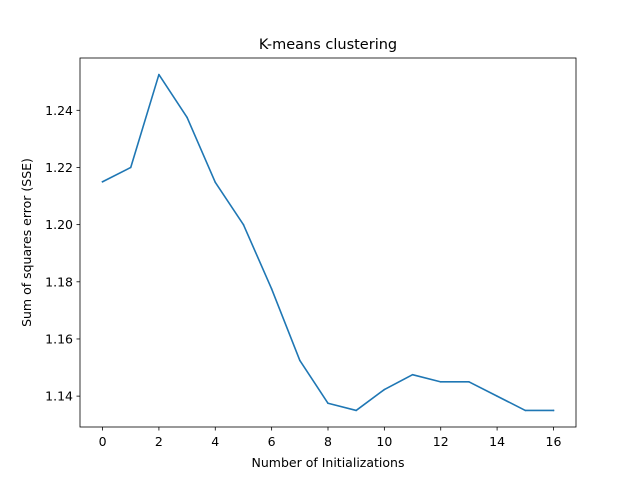 The width and height of the screenshot is (640, 480). I want to click on y-tick-label: 1.20, so click(59, 224).